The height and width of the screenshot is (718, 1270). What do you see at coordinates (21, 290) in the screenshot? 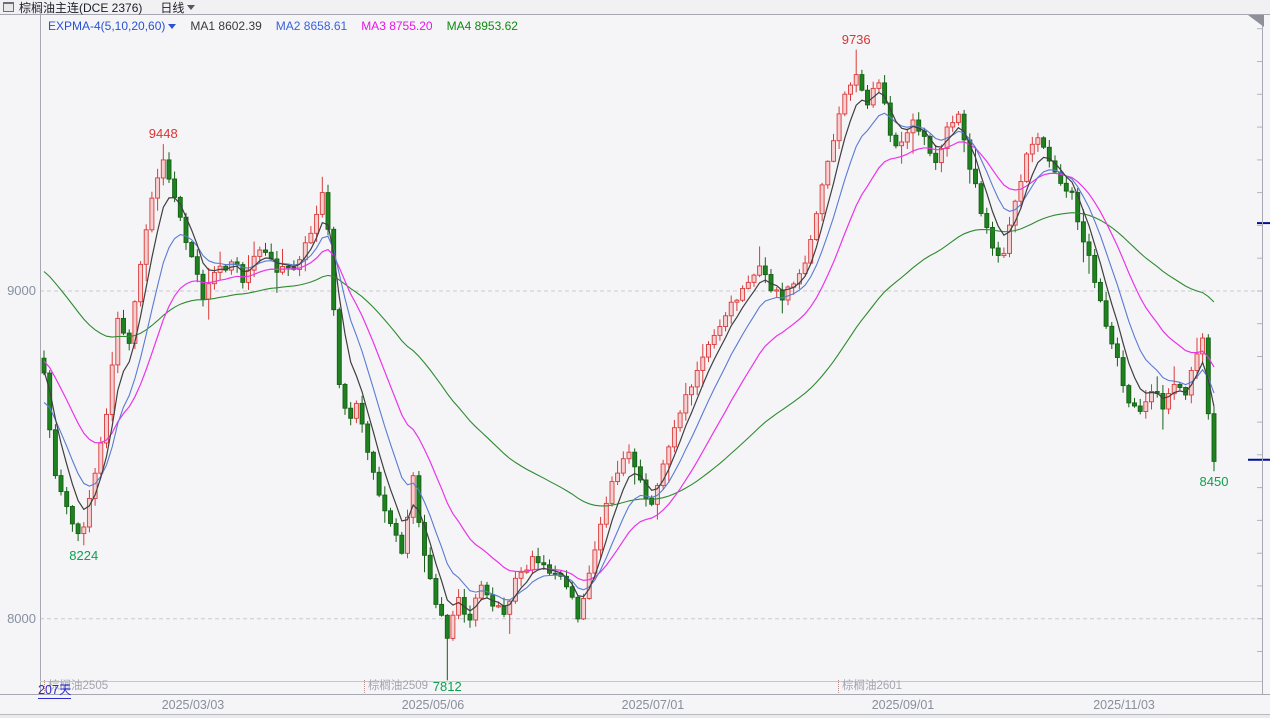
I see `y-axis-price-label: 9000` at bounding box center [21, 290].